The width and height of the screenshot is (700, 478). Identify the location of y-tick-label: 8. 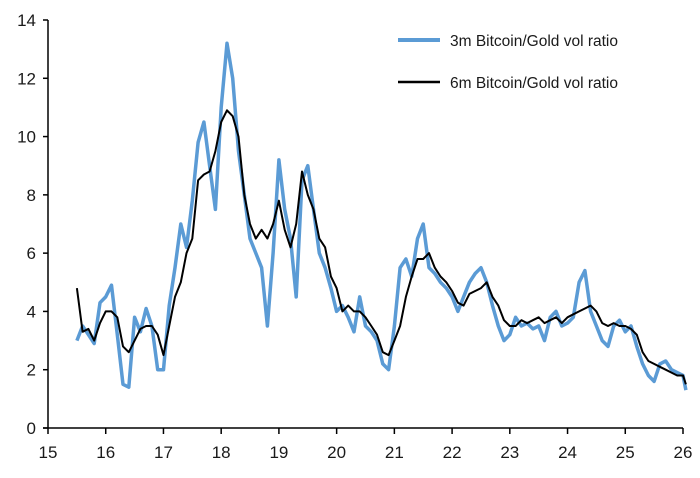
(31, 195).